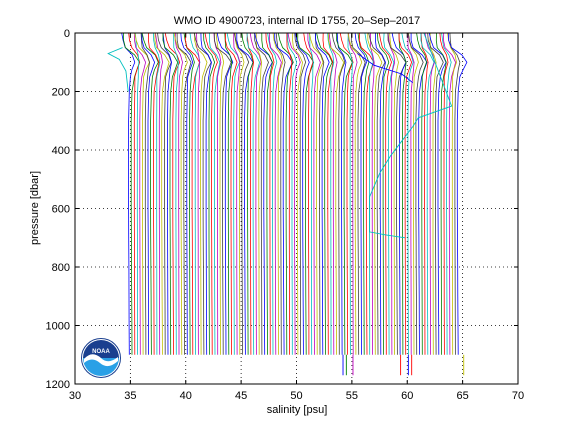 The image size is (576, 432). What do you see at coordinates (101, 349) in the screenshot?
I see `logo-sky` at bounding box center [101, 349].